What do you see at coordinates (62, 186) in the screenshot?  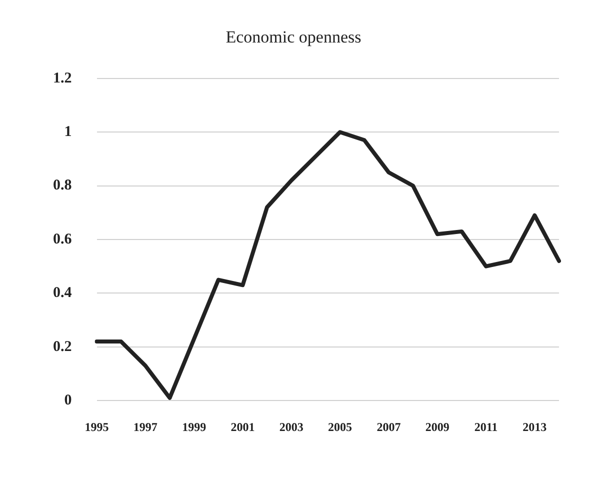 I see `y-tick-label: 0.8` at bounding box center [62, 186].